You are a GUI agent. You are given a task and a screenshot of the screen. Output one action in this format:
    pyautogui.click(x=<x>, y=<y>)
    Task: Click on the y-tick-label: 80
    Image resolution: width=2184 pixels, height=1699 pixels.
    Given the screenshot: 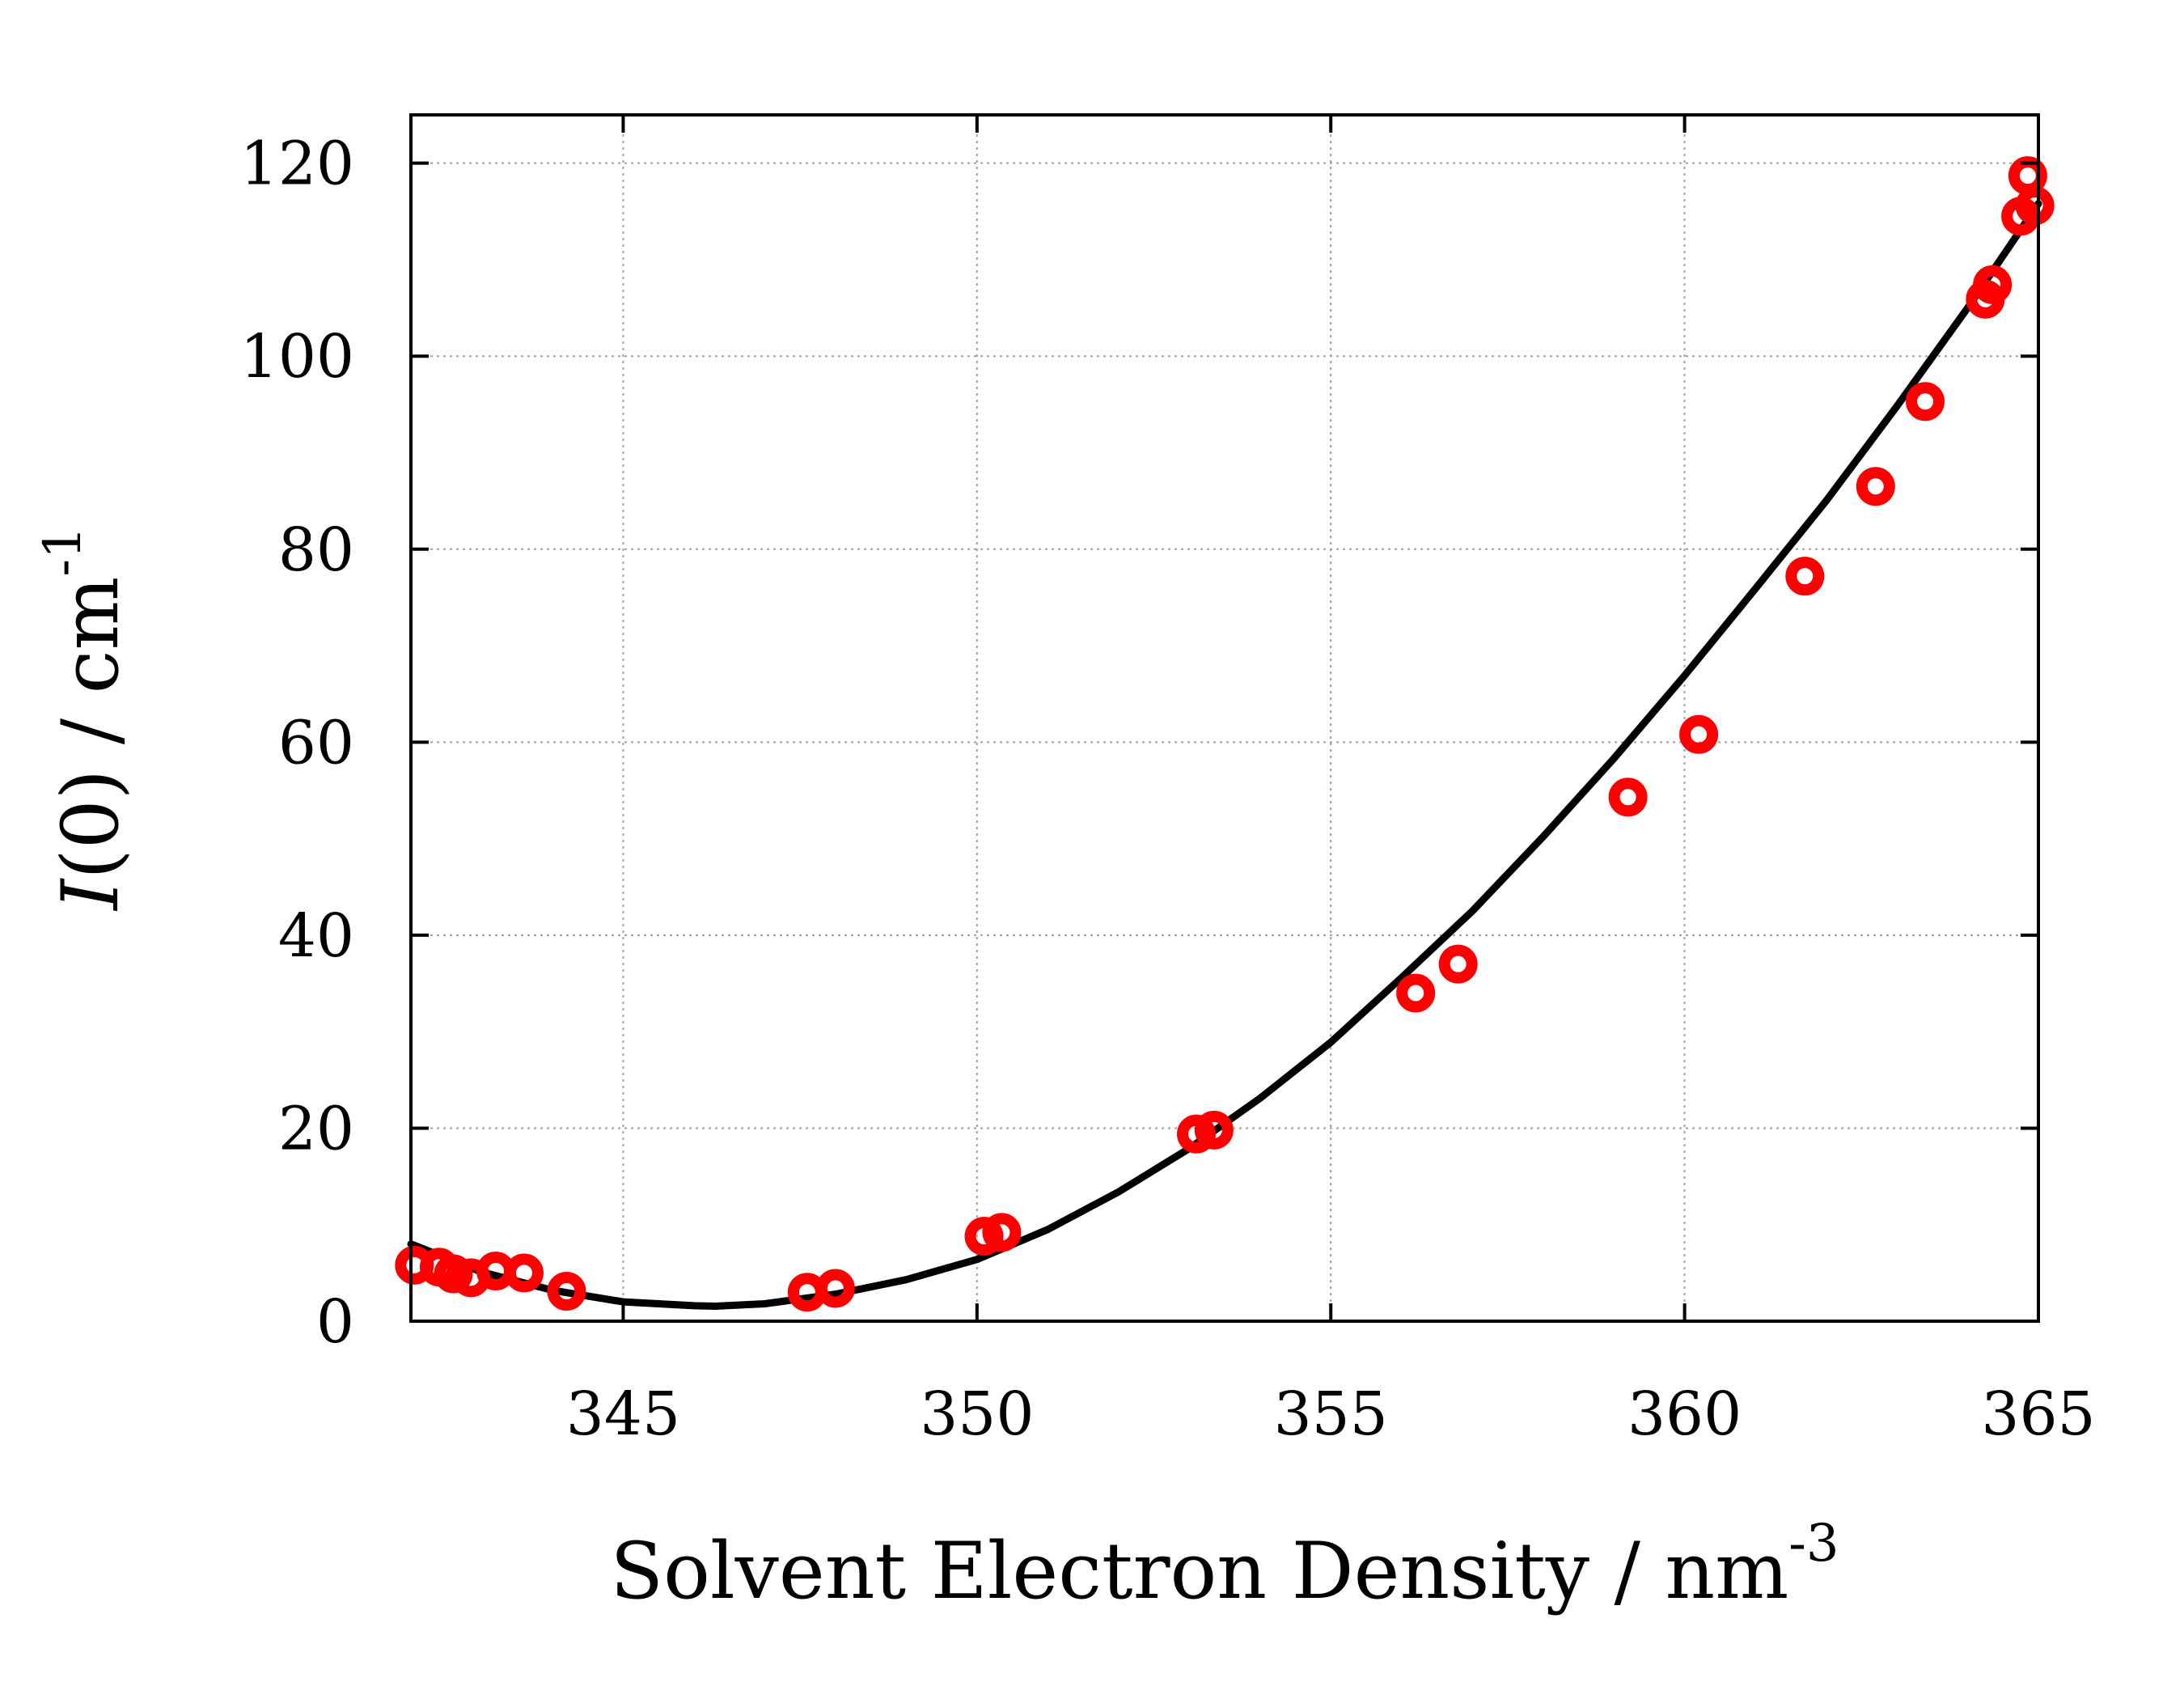 What is the action you would take?
    pyautogui.click(x=316, y=550)
    